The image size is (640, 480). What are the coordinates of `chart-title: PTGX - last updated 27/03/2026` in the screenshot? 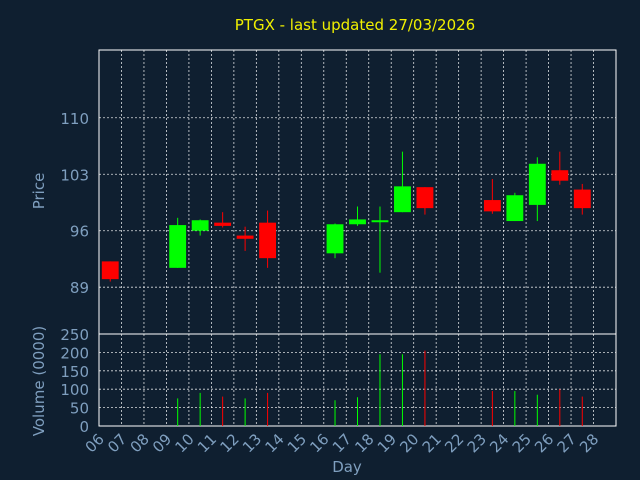 It's located at (355, 25).